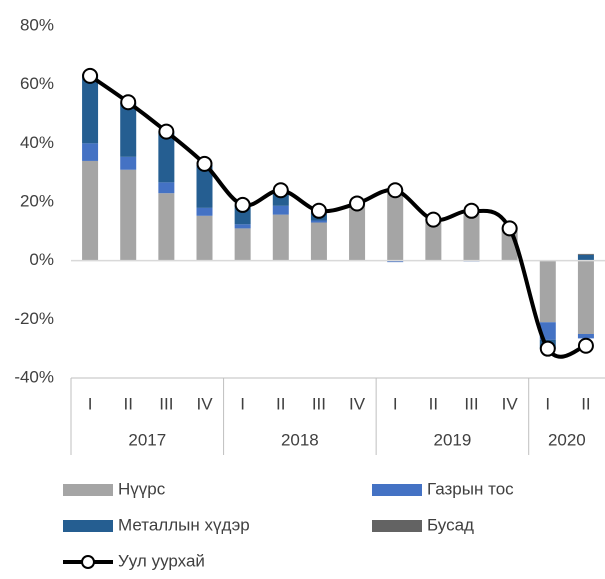 Image resolution: width=605 pixels, height=579 pixels. Describe the element at coordinates (300, 439) in the screenshot. I see `group-label: 2018` at that location.